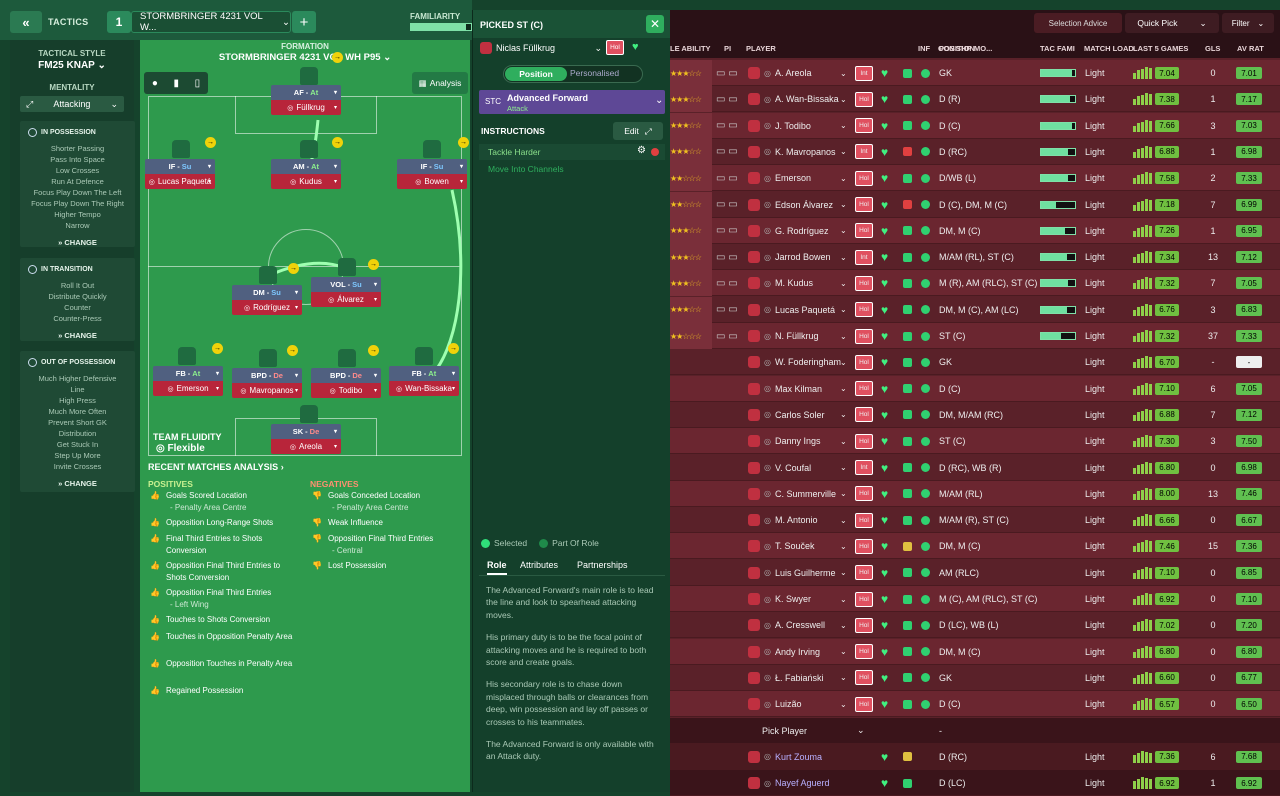 The image size is (1280, 796). I want to click on table-row: ◎ Luizão ⌄ Hol ♥ D (C) Light 6.57 0 6.50, so click(975, 704).